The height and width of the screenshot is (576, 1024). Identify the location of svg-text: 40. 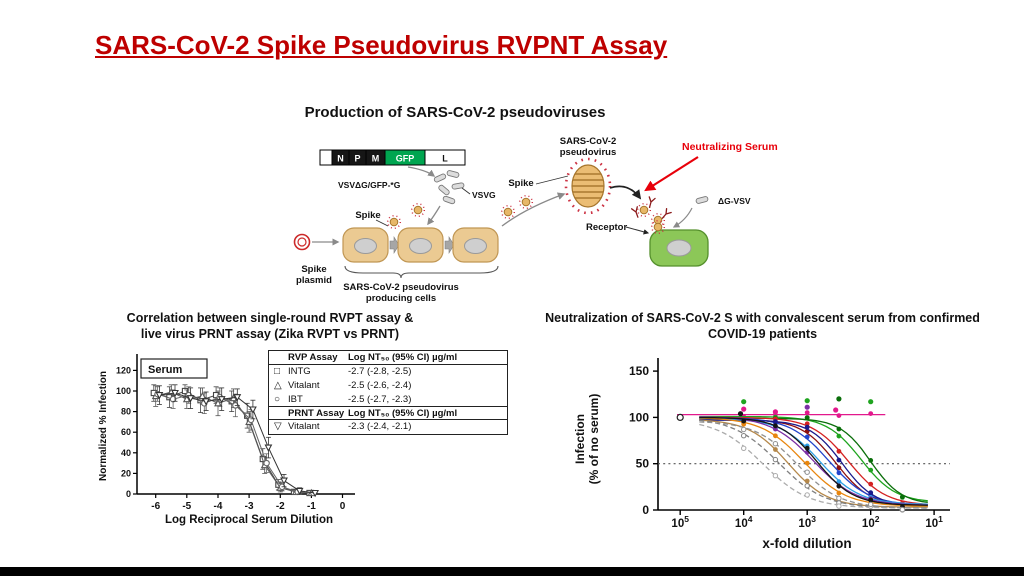
(126, 453).